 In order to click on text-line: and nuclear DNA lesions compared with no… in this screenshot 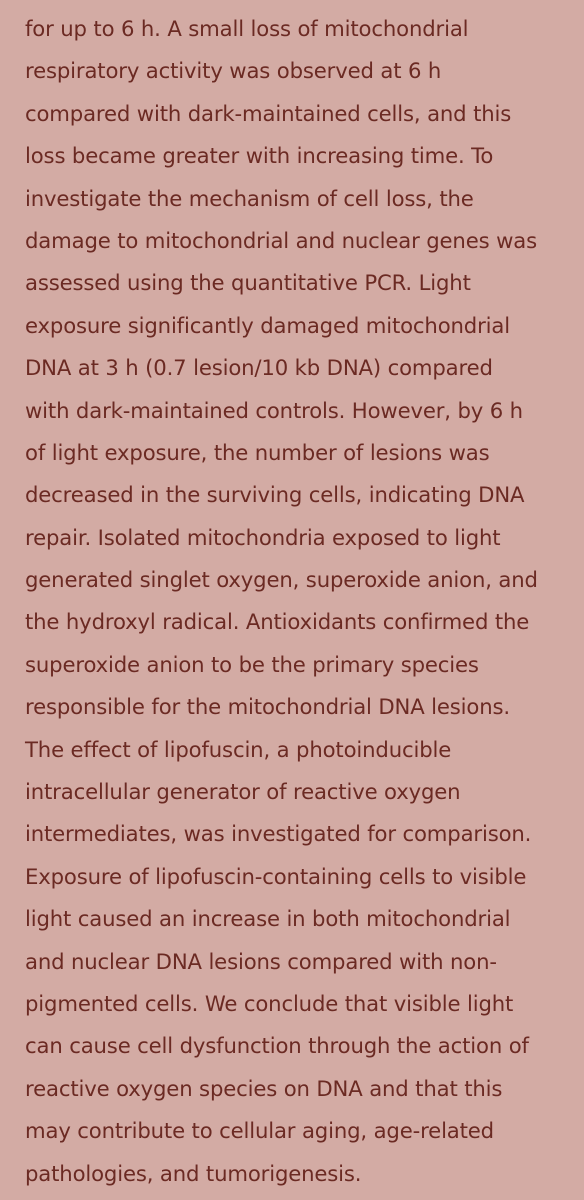, I will do `click(261, 961)`.